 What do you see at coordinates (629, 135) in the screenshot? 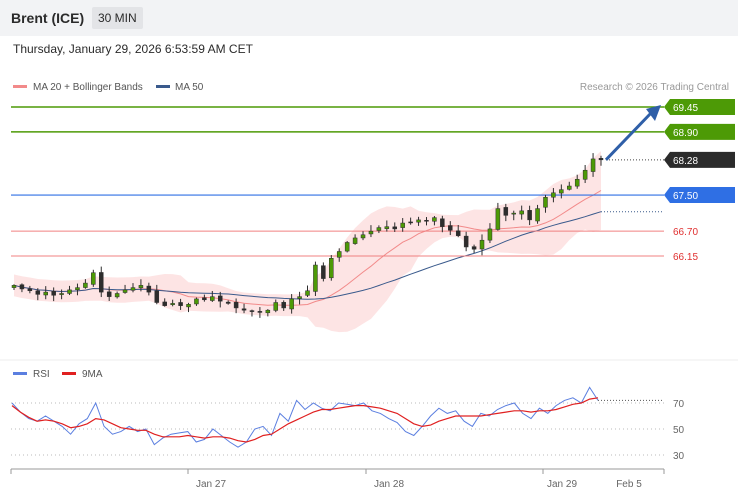
I see `forecast-arrow` at bounding box center [629, 135].